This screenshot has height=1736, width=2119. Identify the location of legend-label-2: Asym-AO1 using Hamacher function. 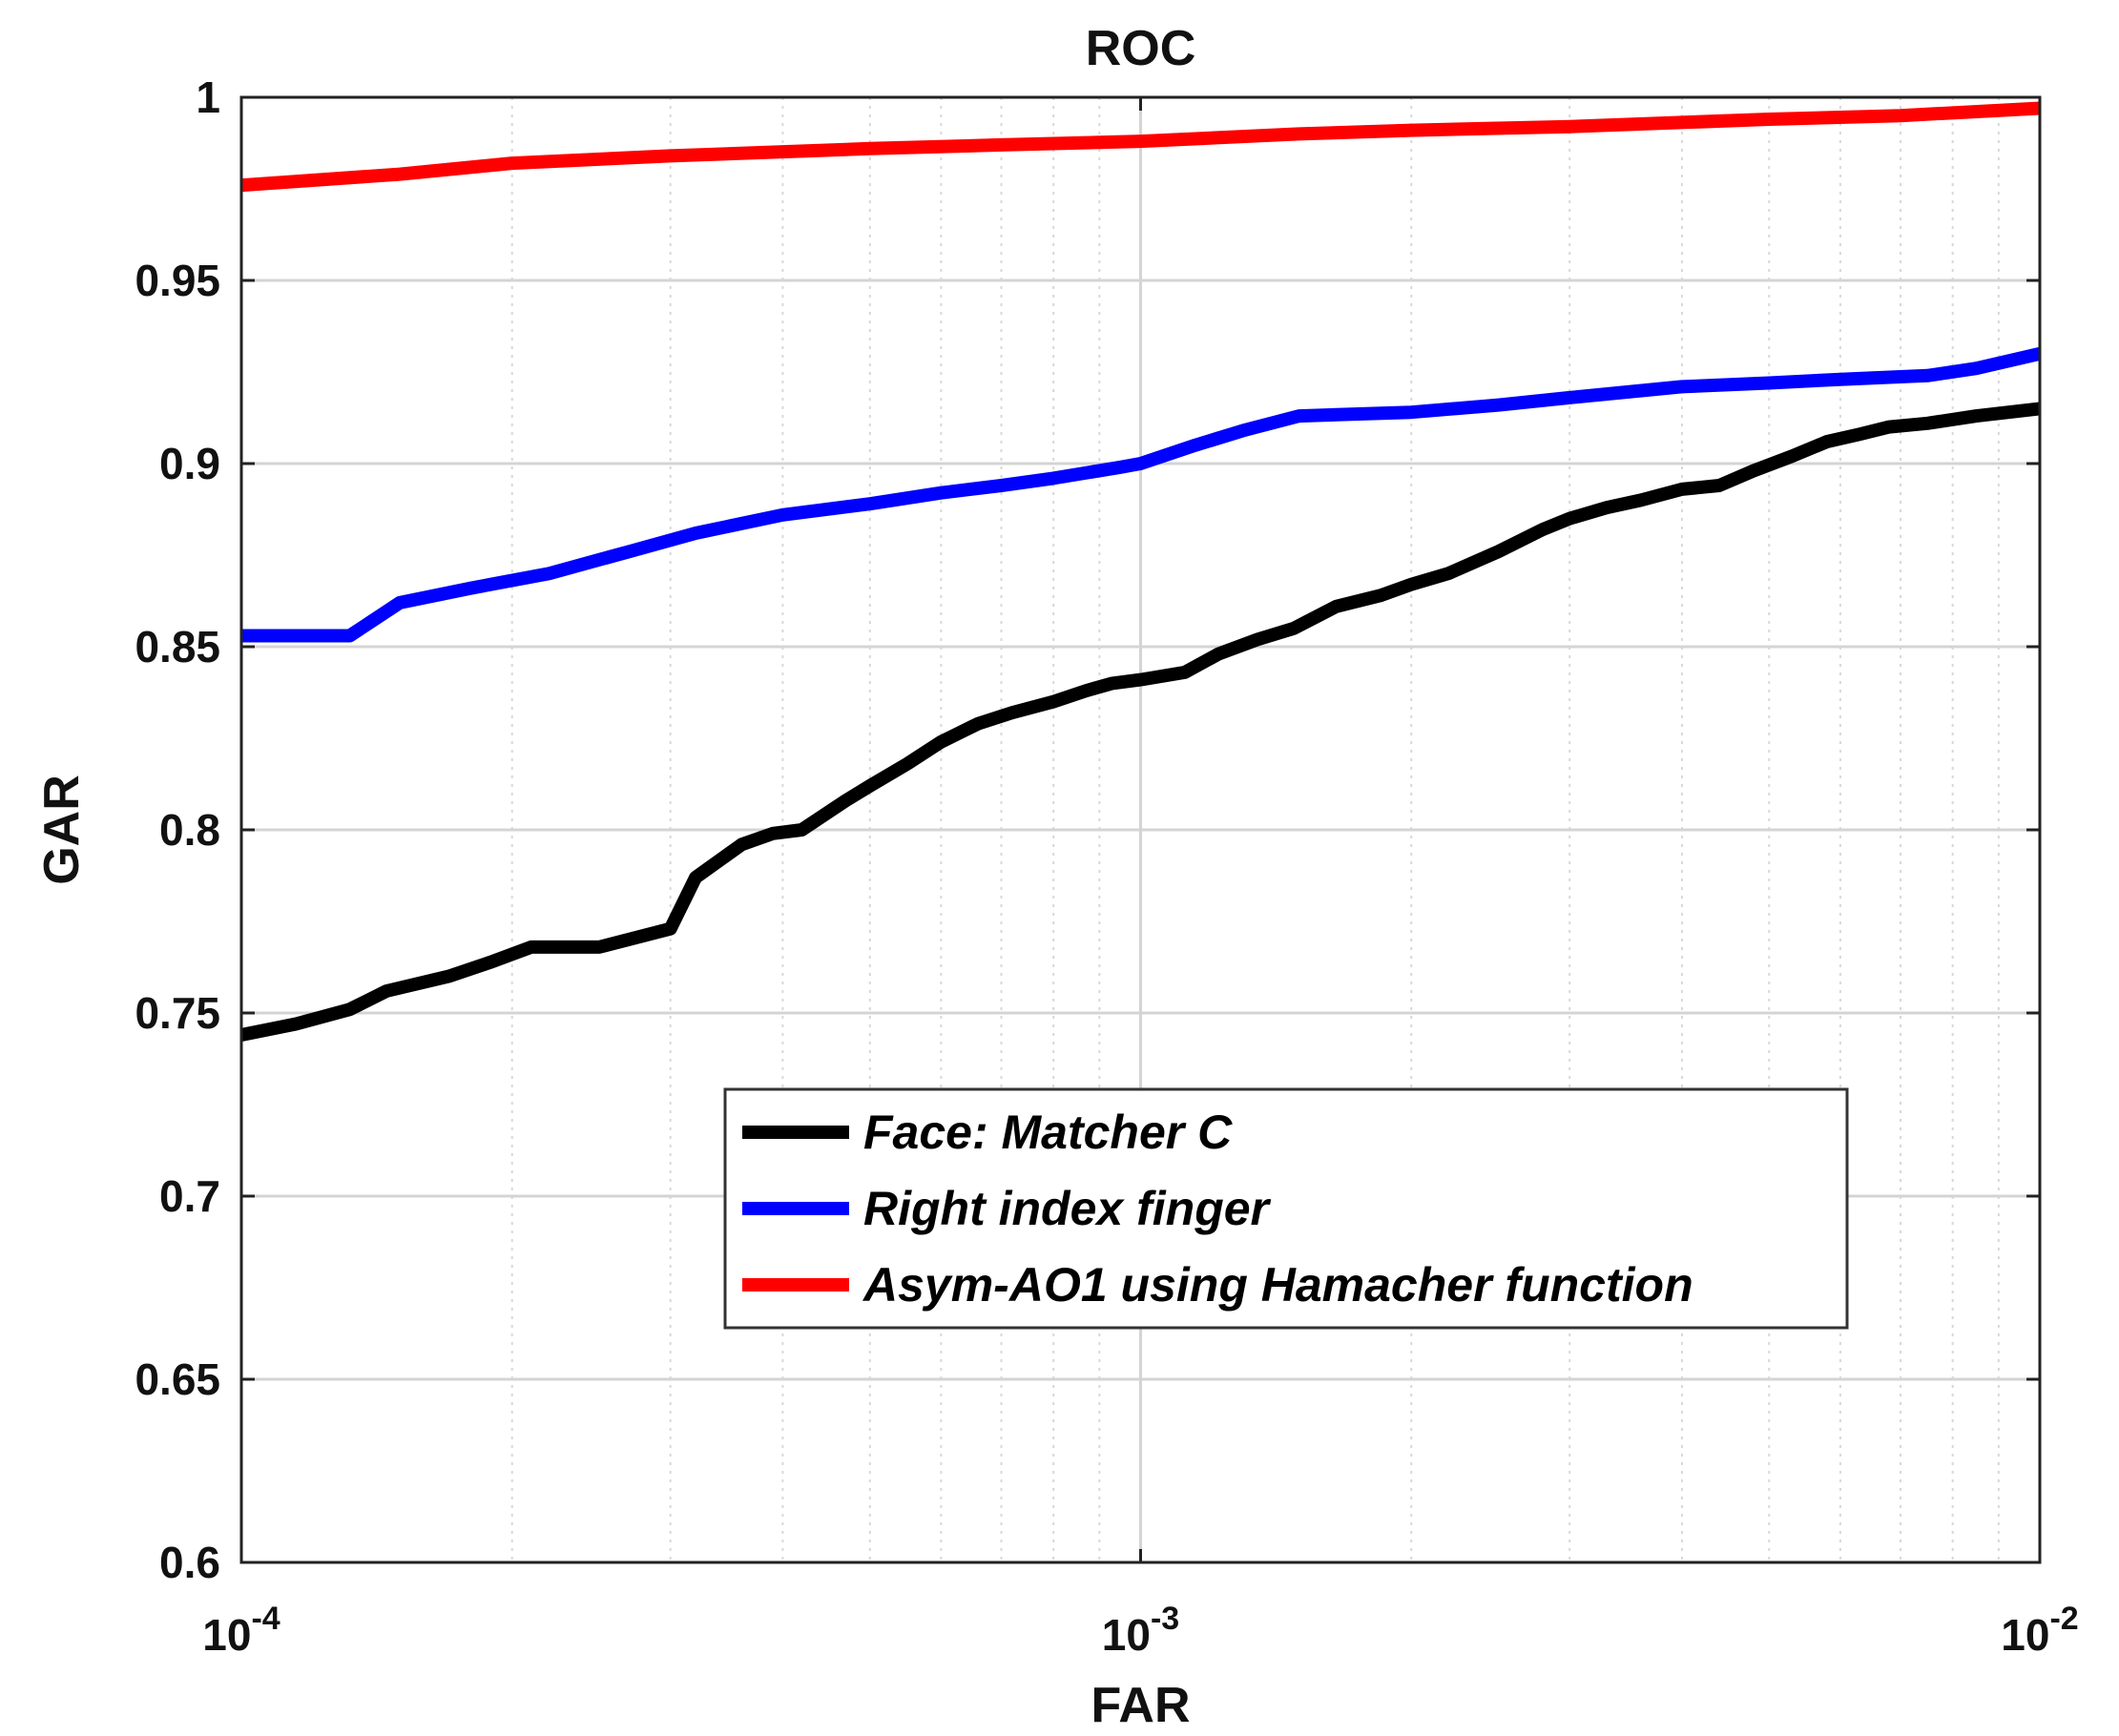
(1277, 1285).